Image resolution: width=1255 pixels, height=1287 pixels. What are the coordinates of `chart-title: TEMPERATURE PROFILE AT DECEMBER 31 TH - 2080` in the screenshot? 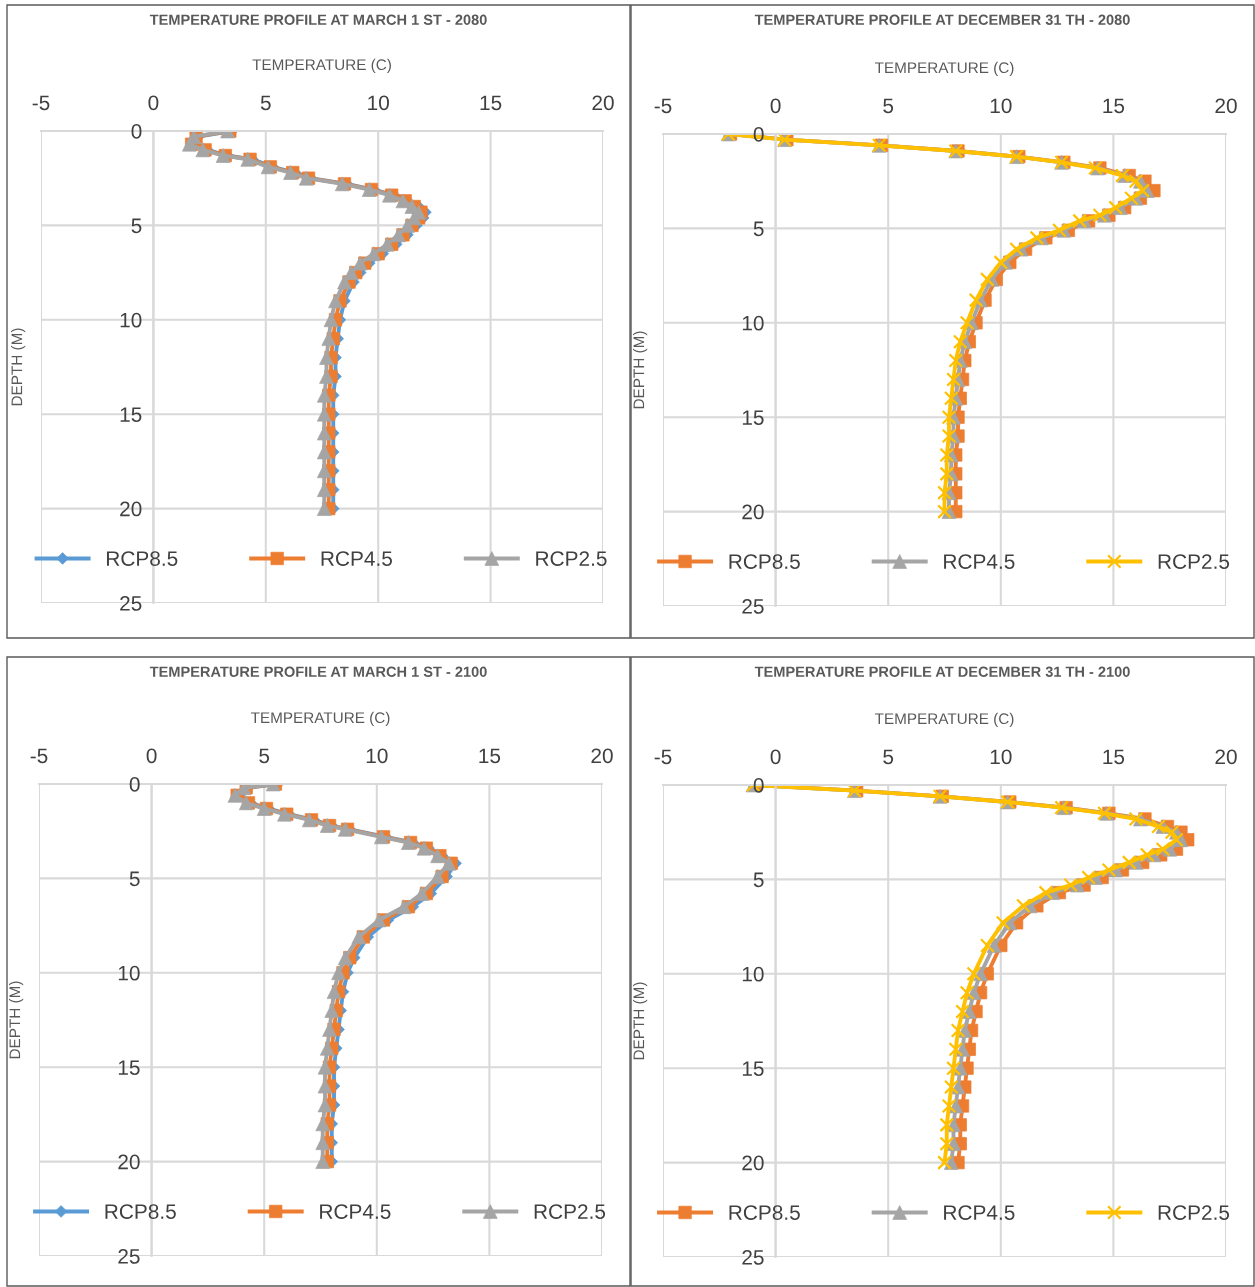 It's located at (942, 19).